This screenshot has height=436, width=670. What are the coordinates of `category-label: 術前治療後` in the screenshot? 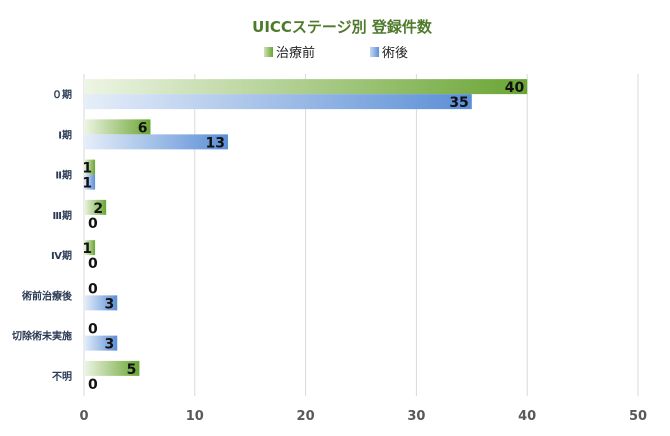 It's located at (47, 295).